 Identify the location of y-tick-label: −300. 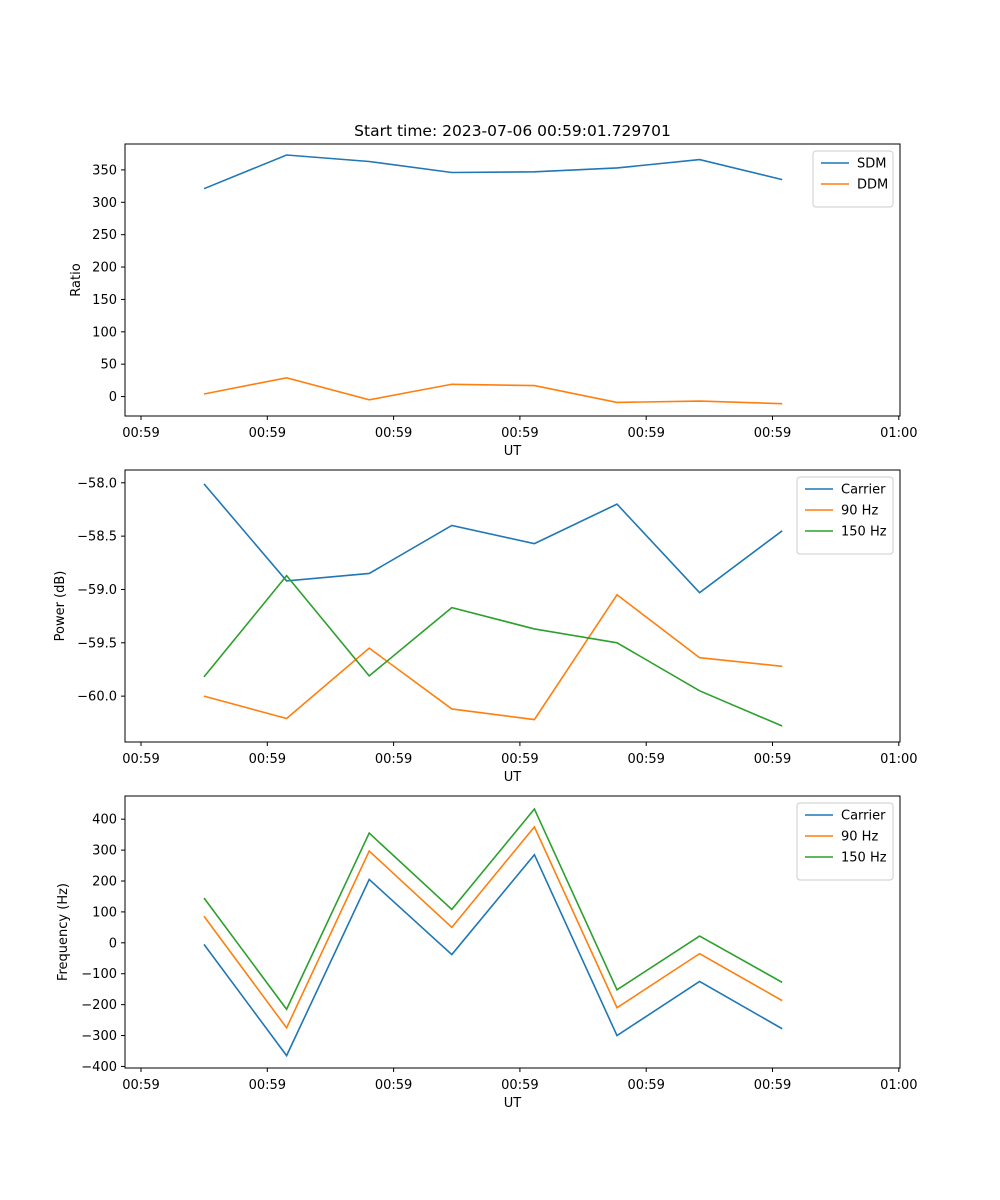
(99, 1036).